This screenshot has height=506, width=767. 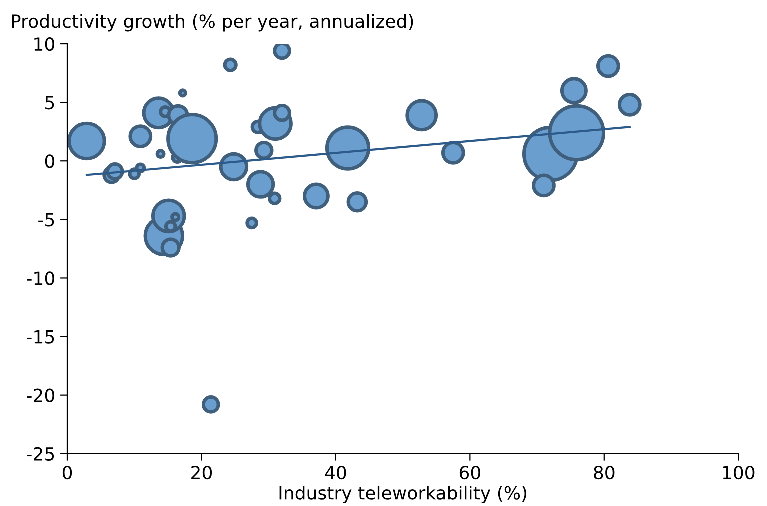 I want to click on x-axis-title: Industry teleworkability (%), so click(x=403, y=495).